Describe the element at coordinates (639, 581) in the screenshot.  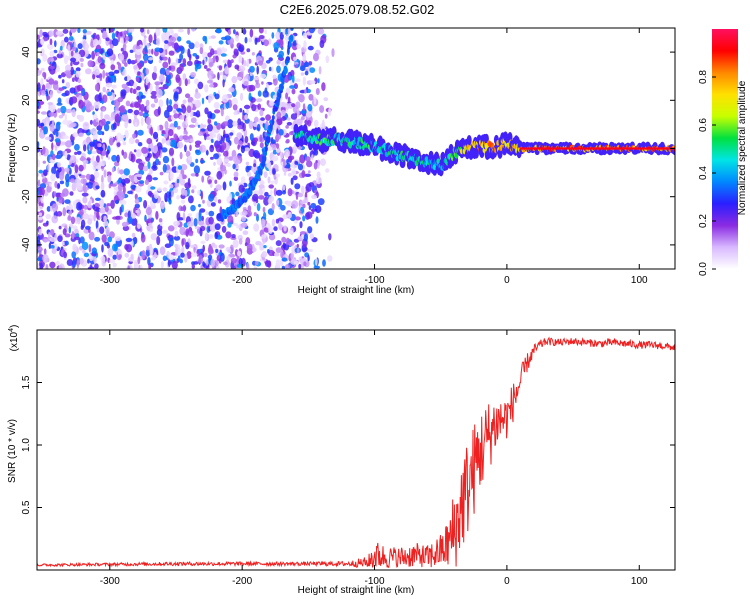
I see `x-tick-label: 100` at that location.